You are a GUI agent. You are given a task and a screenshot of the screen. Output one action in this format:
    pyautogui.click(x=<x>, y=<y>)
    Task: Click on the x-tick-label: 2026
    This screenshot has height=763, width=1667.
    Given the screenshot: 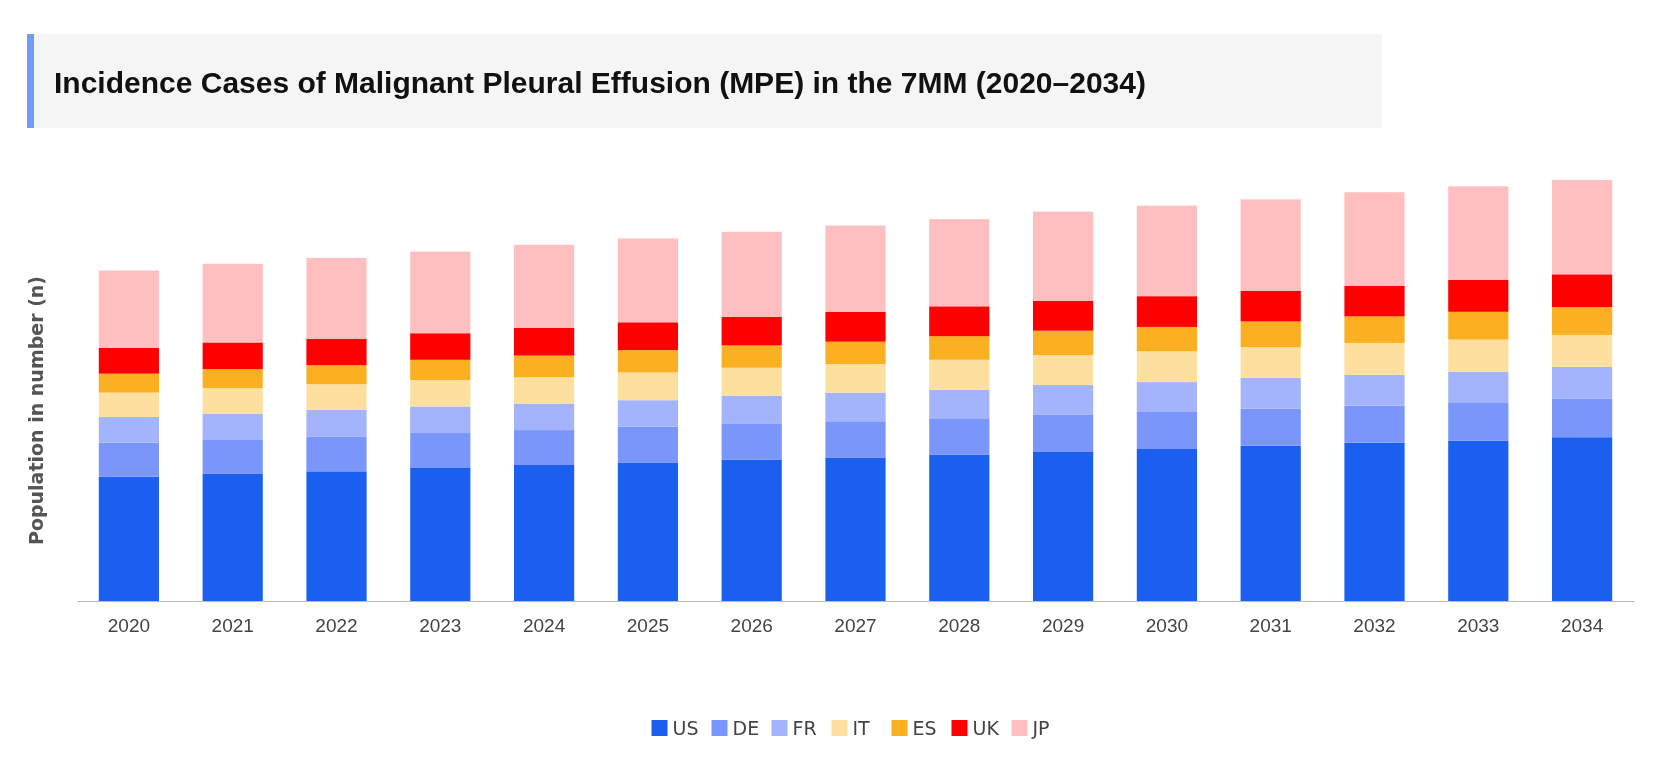 What is the action you would take?
    pyautogui.click(x=751, y=626)
    